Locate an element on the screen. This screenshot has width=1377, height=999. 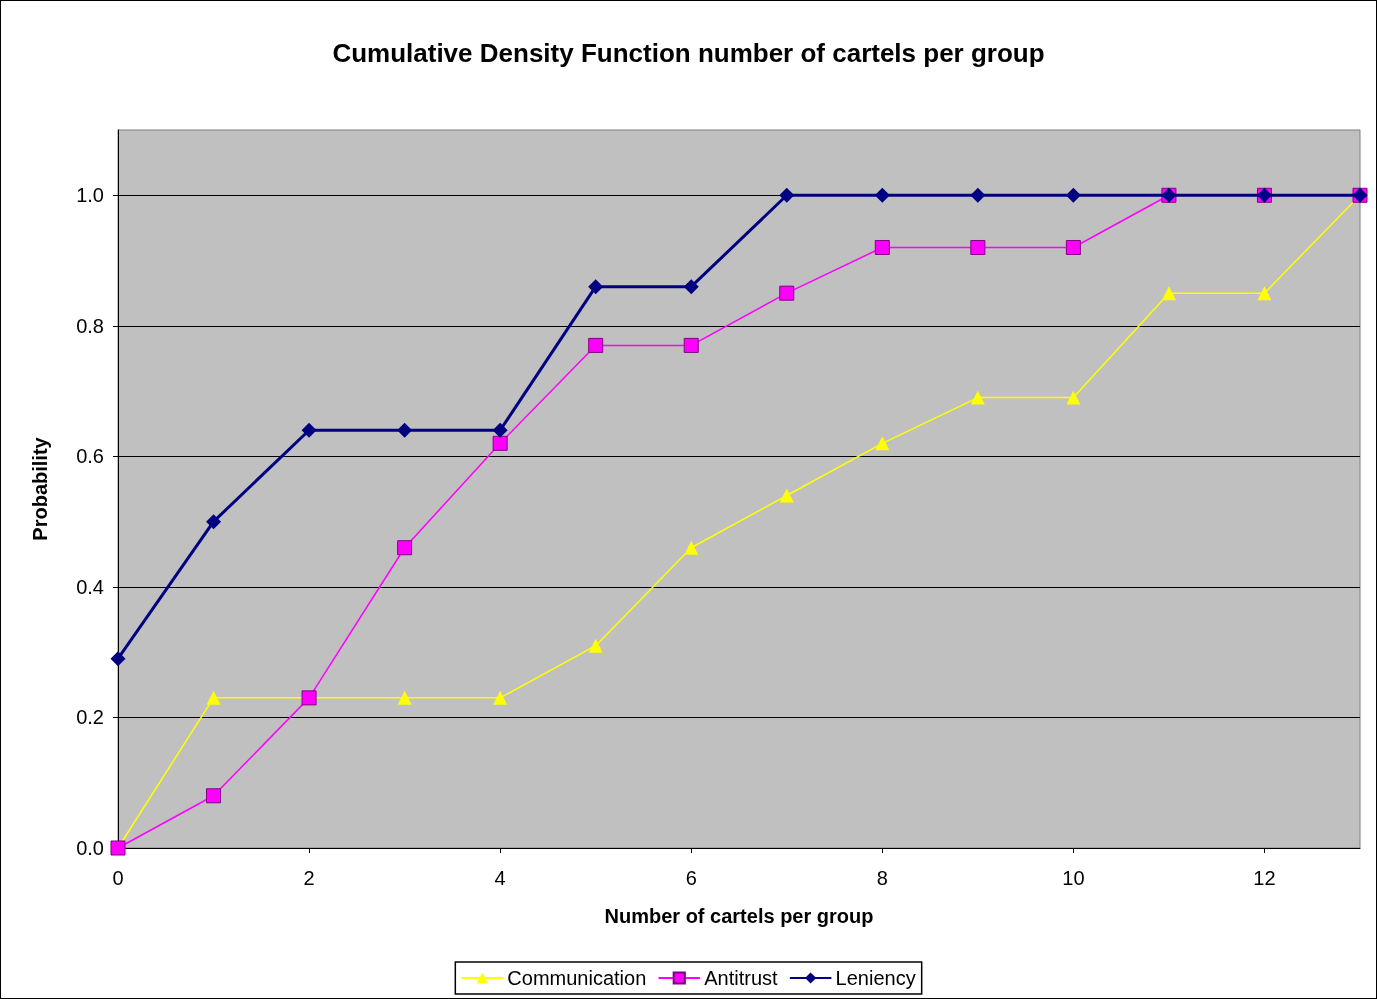
y-tick-label: 0.2 is located at coordinates (90, 717).